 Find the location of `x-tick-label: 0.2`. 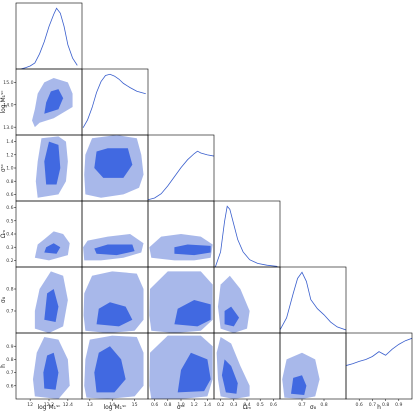

x-tick-label: 0.2 is located at coordinates (220, 405).